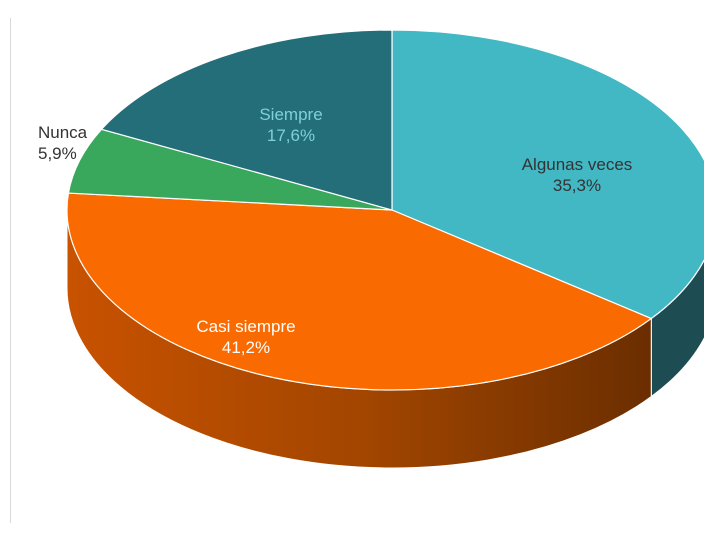 The height and width of the screenshot is (538, 704). I want to click on slice-label-nunca: Nunca, so click(63, 132).